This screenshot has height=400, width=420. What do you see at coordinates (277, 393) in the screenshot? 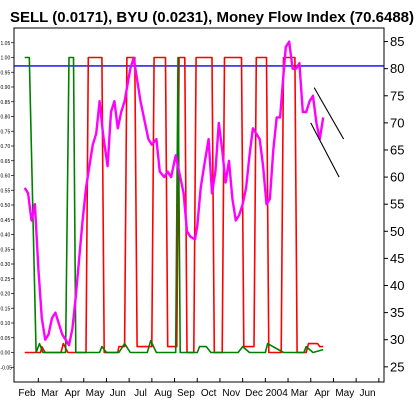
I see `x-tick-label: 2004` at bounding box center [277, 393].